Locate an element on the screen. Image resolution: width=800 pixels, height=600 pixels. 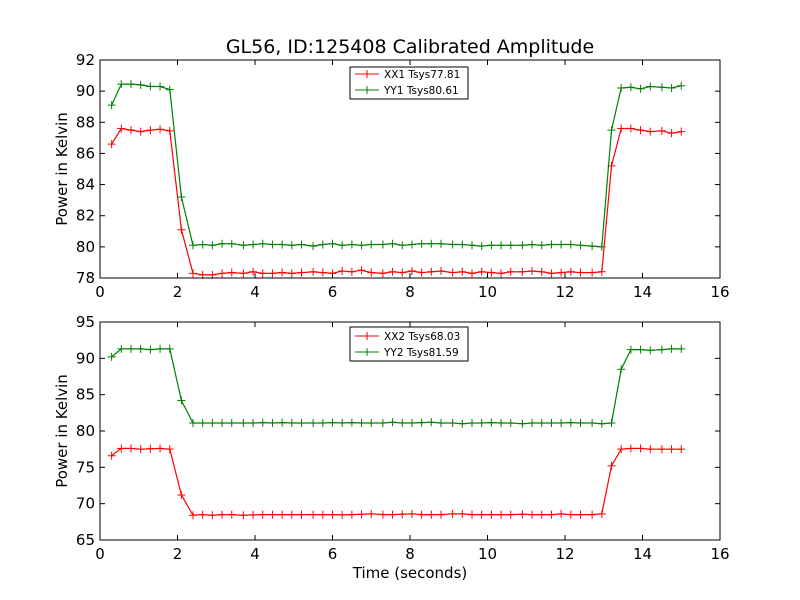
top-legend-xx1-label: XX1 Tsys77.81 is located at coordinates (422, 75).